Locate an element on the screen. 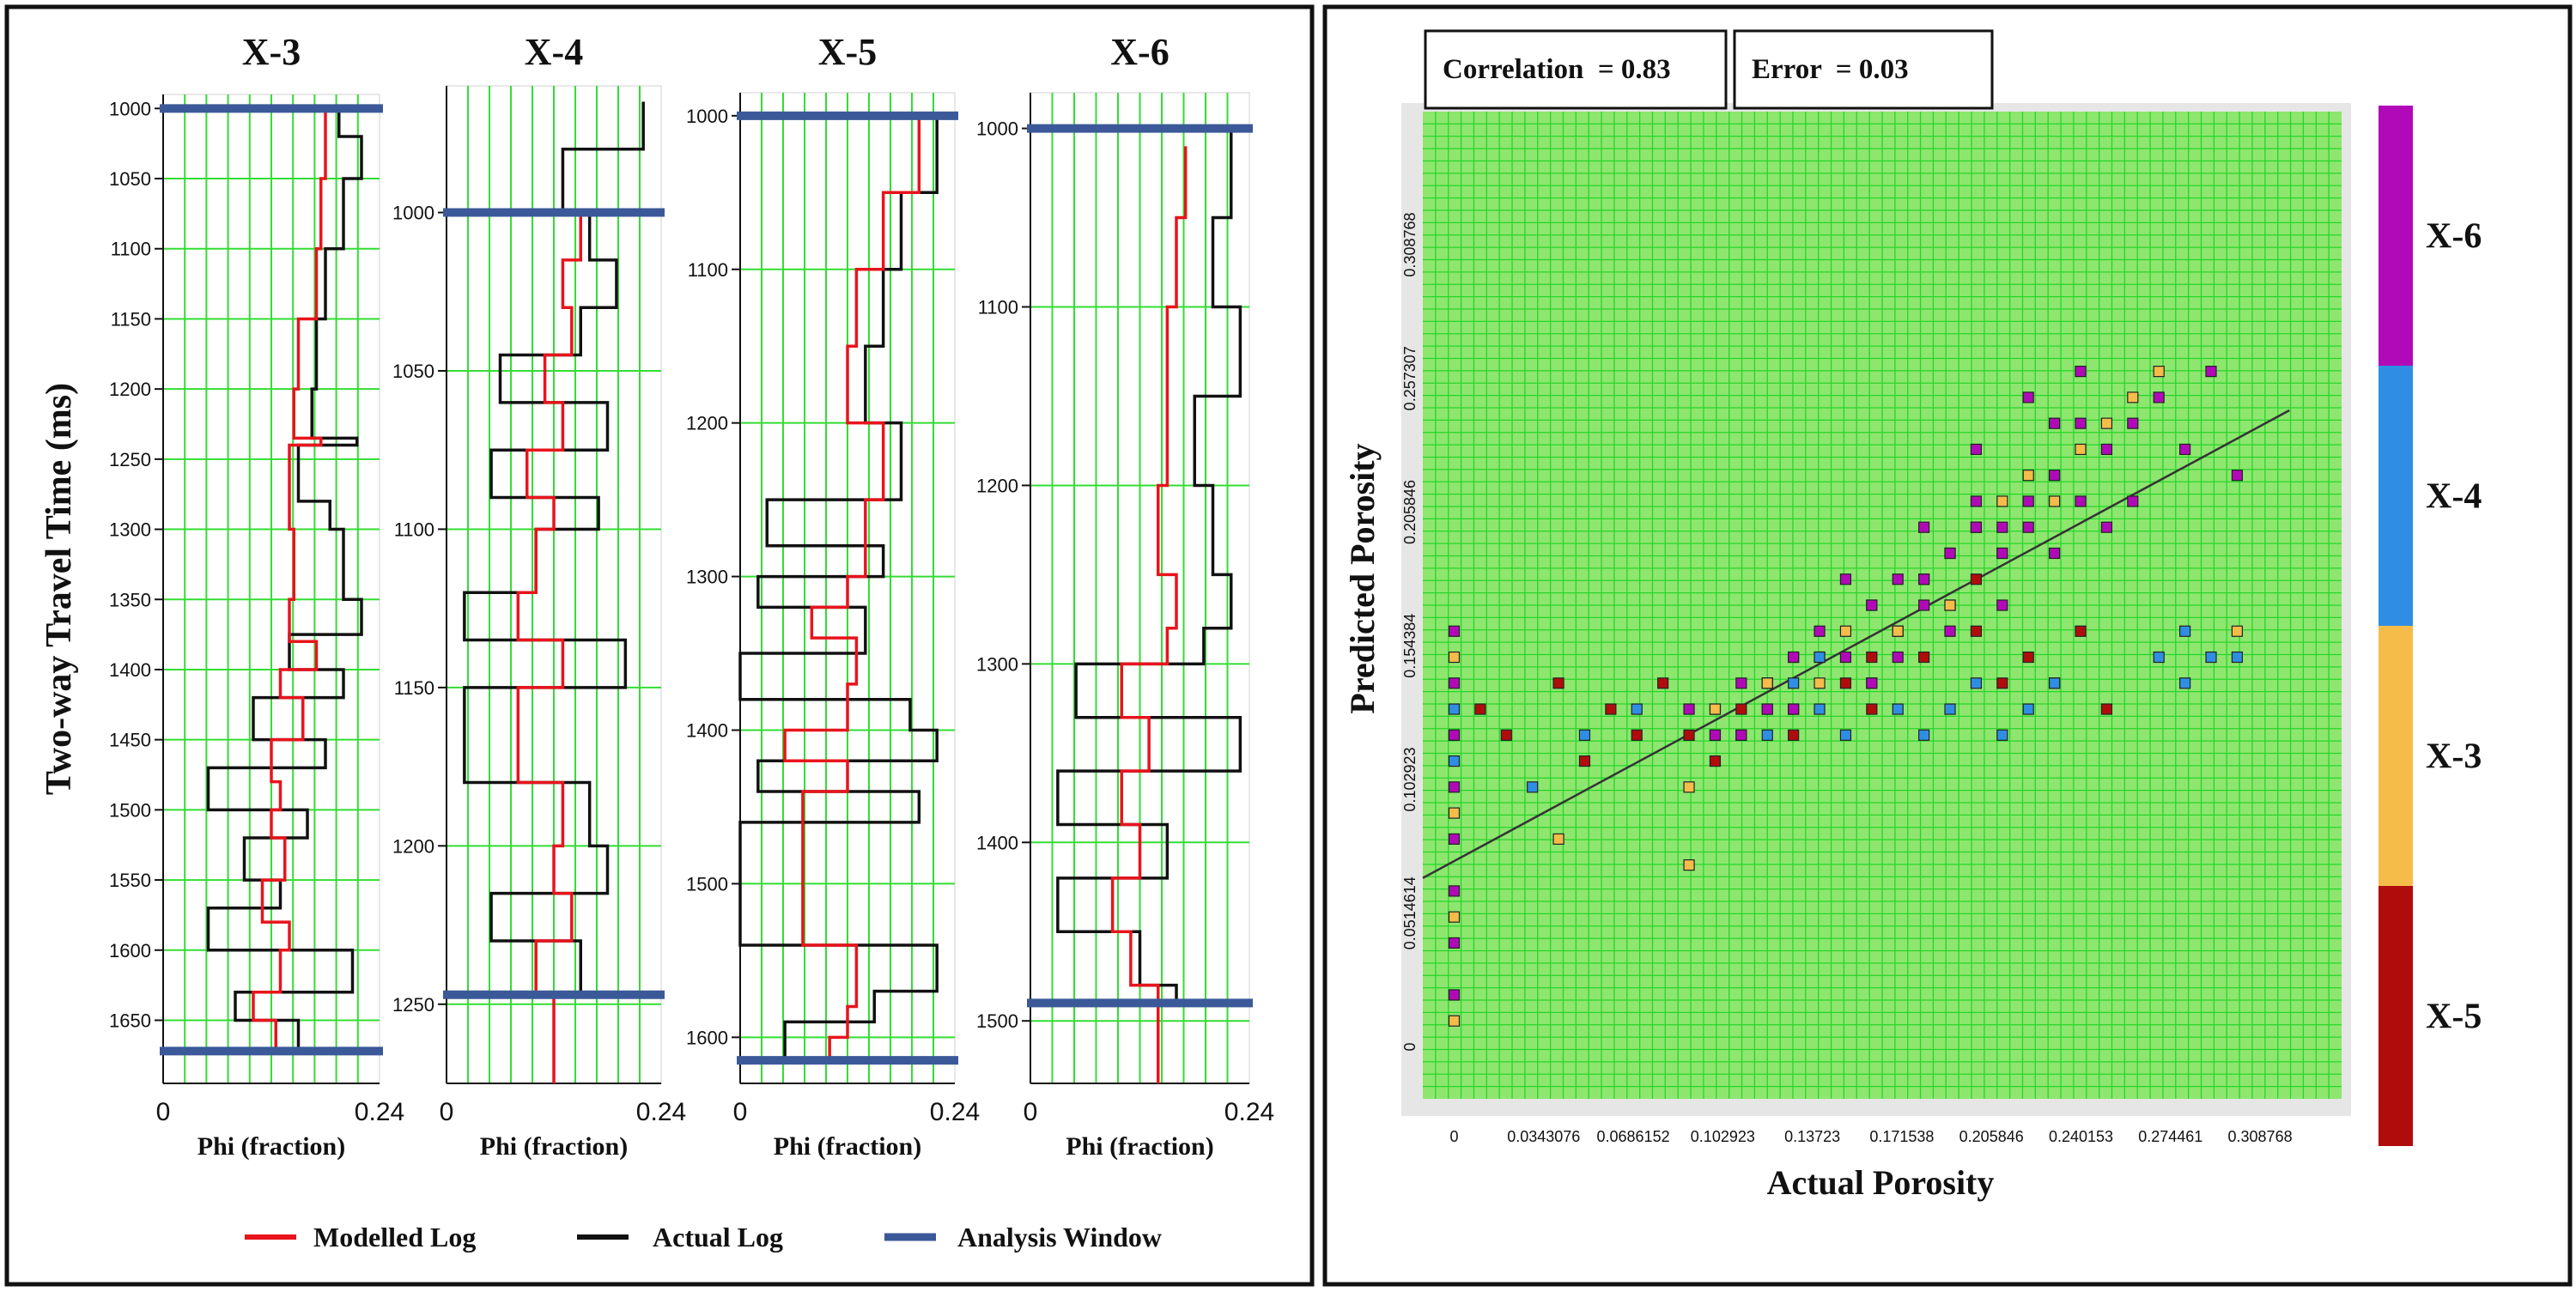  legend-window-label: Analysis Window is located at coordinates (1060, 1237).